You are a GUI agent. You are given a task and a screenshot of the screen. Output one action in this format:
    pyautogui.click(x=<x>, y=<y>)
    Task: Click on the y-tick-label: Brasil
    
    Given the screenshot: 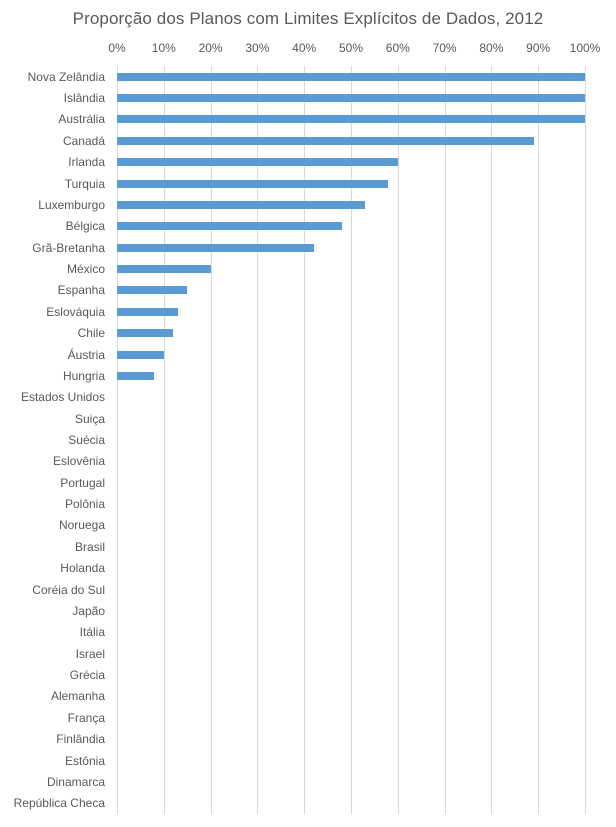 What is the action you would take?
    pyautogui.click(x=89, y=546)
    